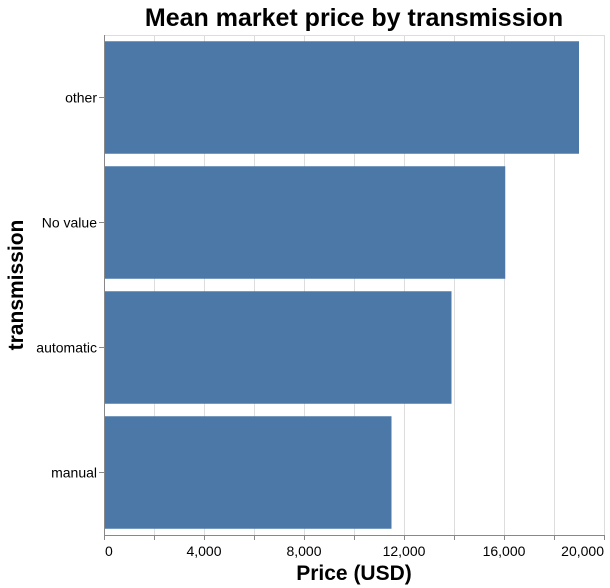  What do you see at coordinates (404, 551) in the screenshot?
I see `x-tick-label: 12,000` at bounding box center [404, 551].